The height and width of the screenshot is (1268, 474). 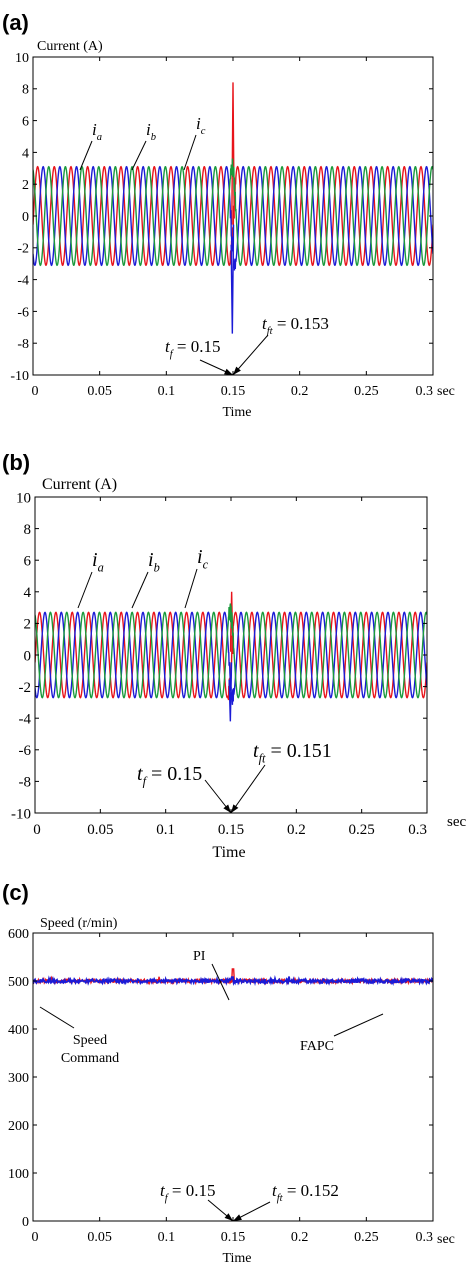 What do you see at coordinates (79, 923) in the screenshot?
I see `y-axis-label: Speed (r/min)` at bounding box center [79, 923].